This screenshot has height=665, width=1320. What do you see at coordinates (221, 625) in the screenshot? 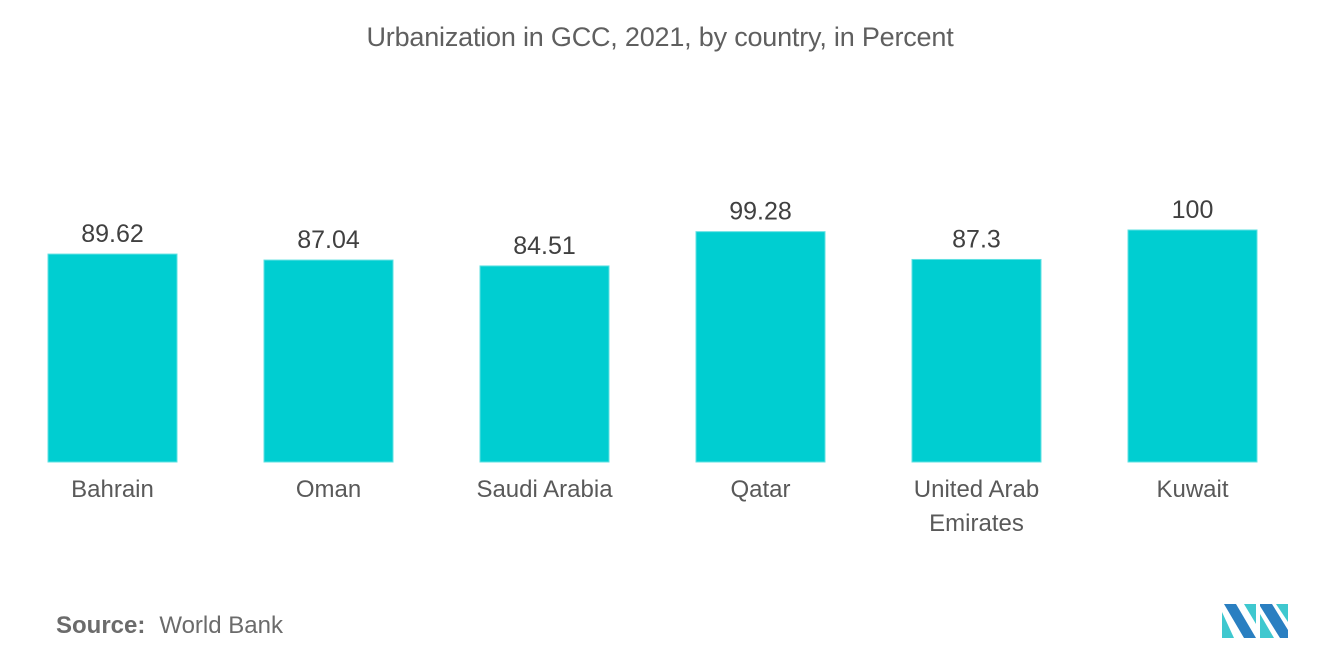
I see `source-value: World Bank` at bounding box center [221, 625].